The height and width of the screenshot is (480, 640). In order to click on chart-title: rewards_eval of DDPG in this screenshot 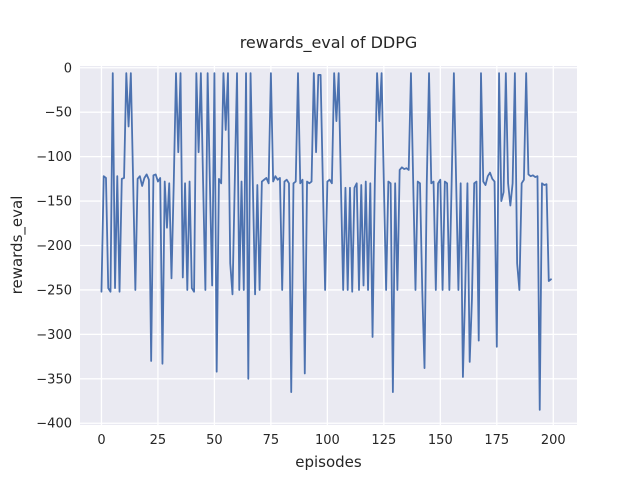, I will do `click(328, 42)`.